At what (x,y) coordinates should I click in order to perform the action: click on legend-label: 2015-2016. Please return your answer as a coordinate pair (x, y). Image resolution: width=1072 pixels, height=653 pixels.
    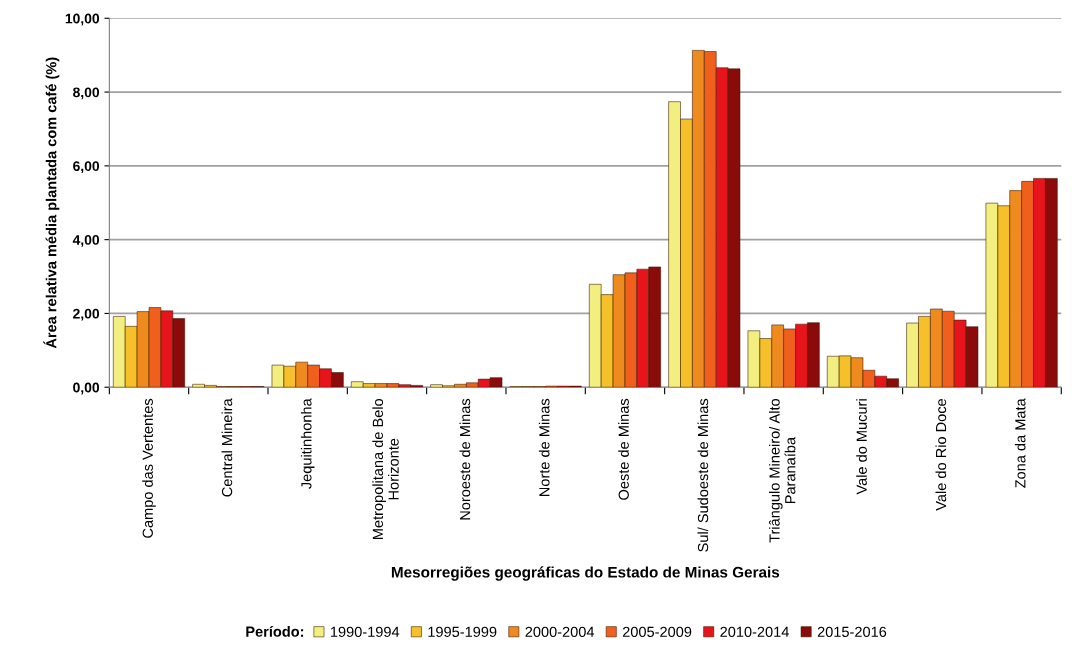
    Looking at the image, I should click on (852, 631).